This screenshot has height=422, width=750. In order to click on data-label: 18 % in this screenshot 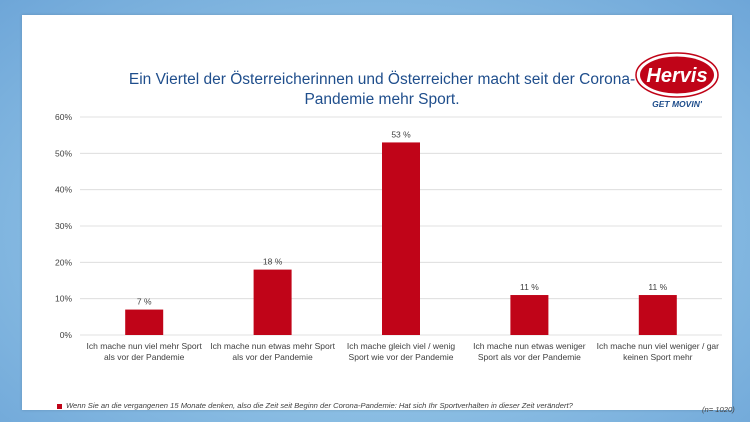, I will do `click(273, 262)`.